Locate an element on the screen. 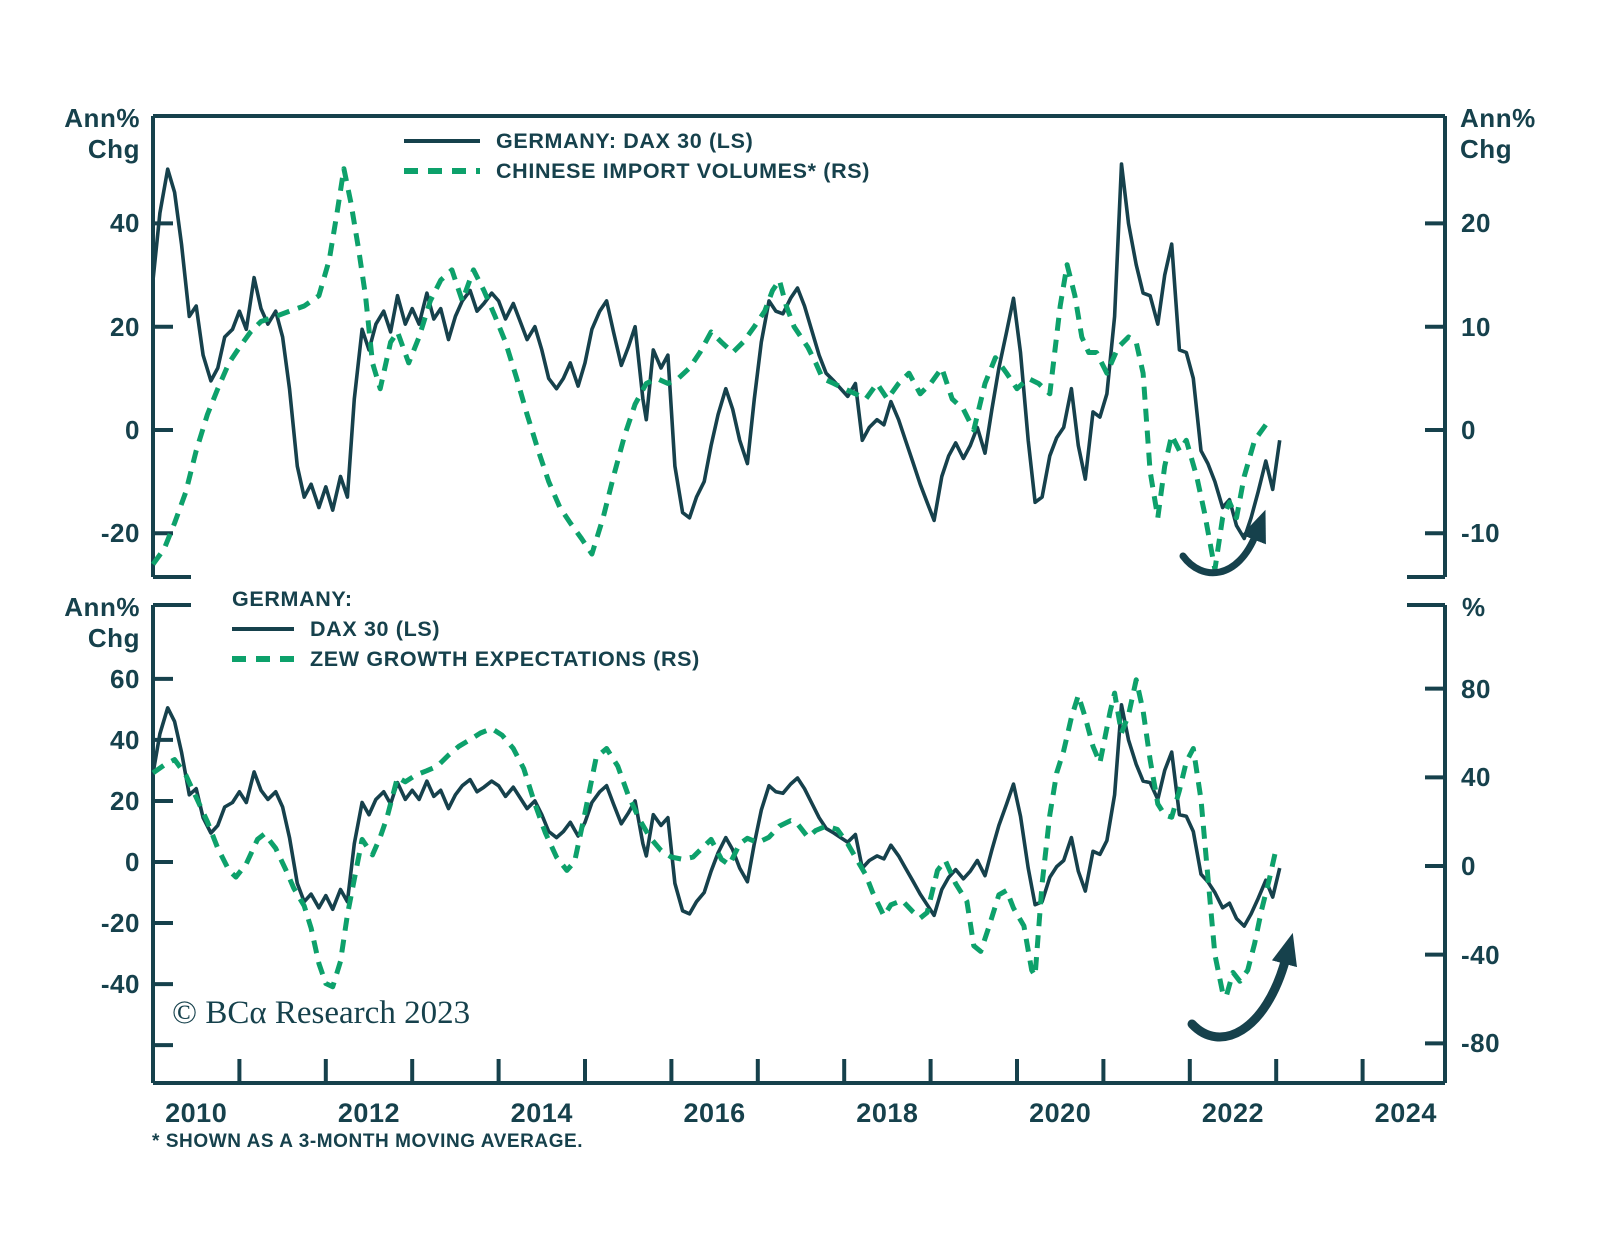  legend-header: GERMANY: is located at coordinates (292, 598).